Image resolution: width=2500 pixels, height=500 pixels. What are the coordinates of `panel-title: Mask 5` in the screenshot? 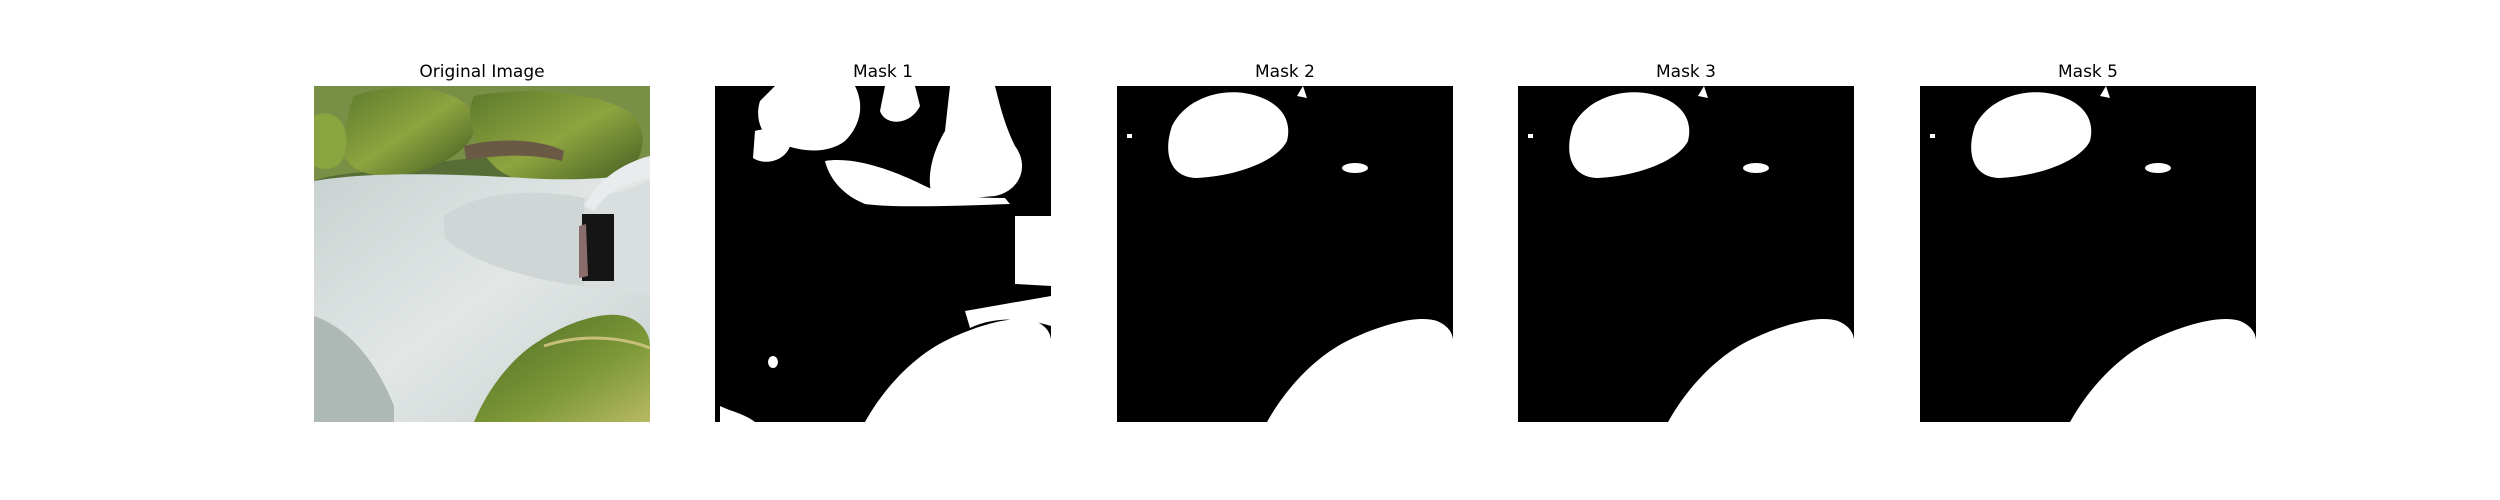 It's located at (2087, 72).